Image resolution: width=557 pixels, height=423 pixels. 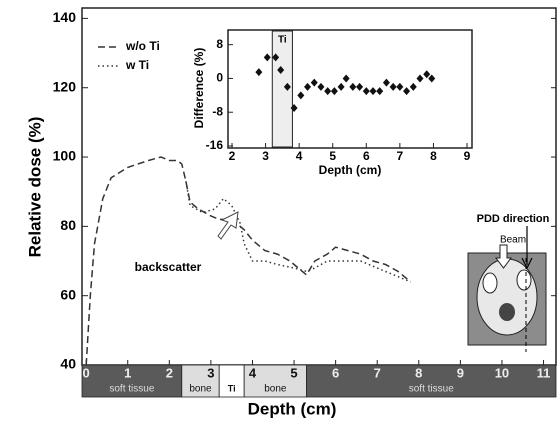 What do you see at coordinates (400, 156) in the screenshot?
I see `inset-x-tick-label: 7` at bounding box center [400, 156].